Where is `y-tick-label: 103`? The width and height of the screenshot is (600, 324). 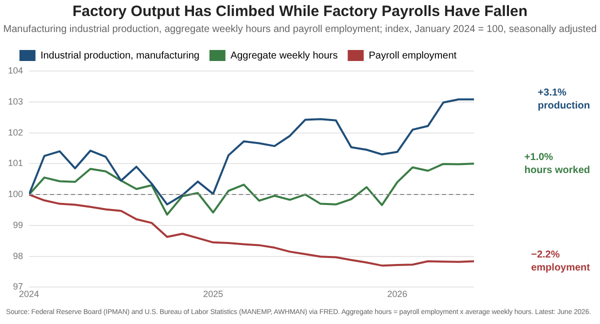 y-tick-label: 103 is located at coordinates (16, 101).